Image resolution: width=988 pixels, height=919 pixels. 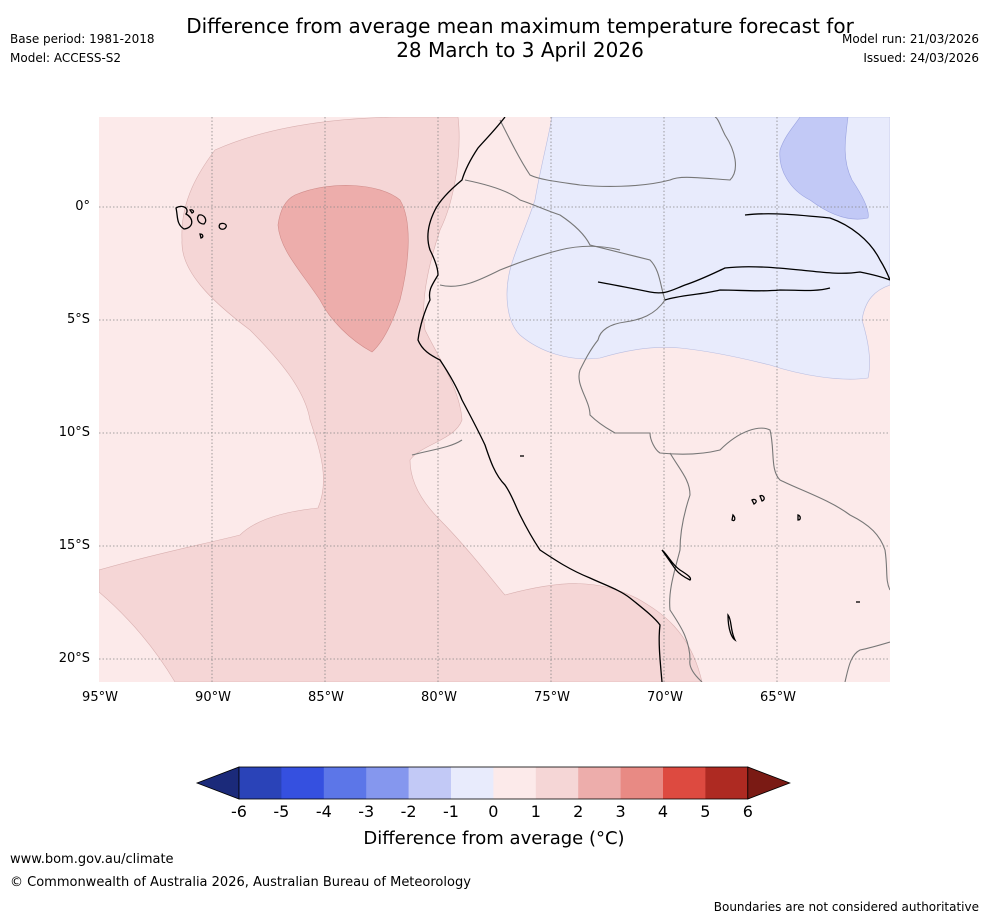 I want to click on lat-label-15s: 15°S, so click(x=74, y=545).